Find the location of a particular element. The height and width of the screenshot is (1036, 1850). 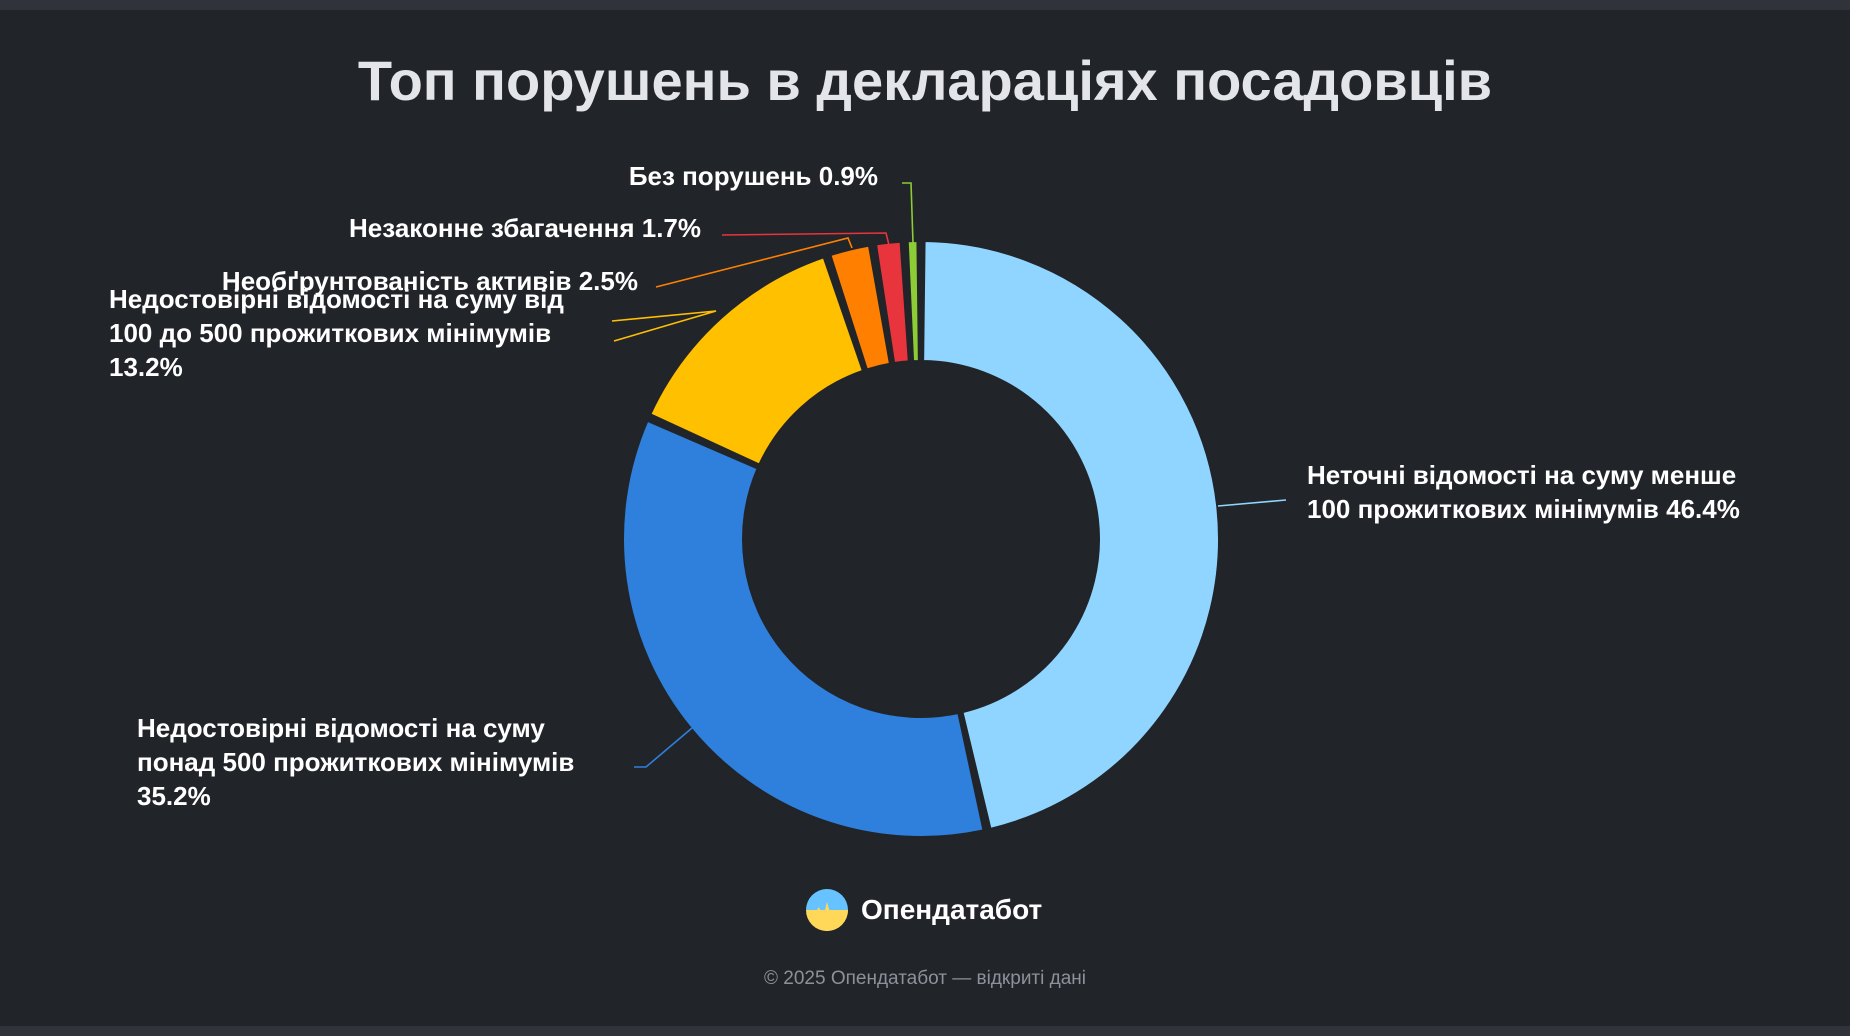

brand: Опендатабот is located at coordinates (923, 910).